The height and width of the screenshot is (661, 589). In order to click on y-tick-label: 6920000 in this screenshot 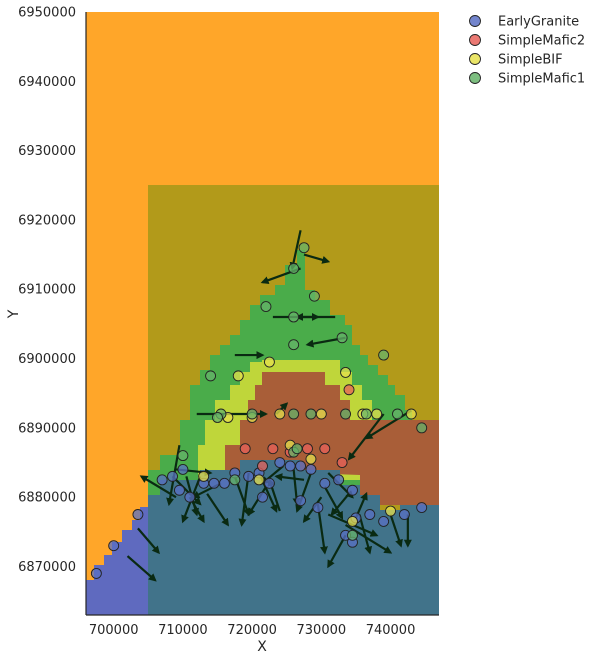, I will do `click(47, 220)`.